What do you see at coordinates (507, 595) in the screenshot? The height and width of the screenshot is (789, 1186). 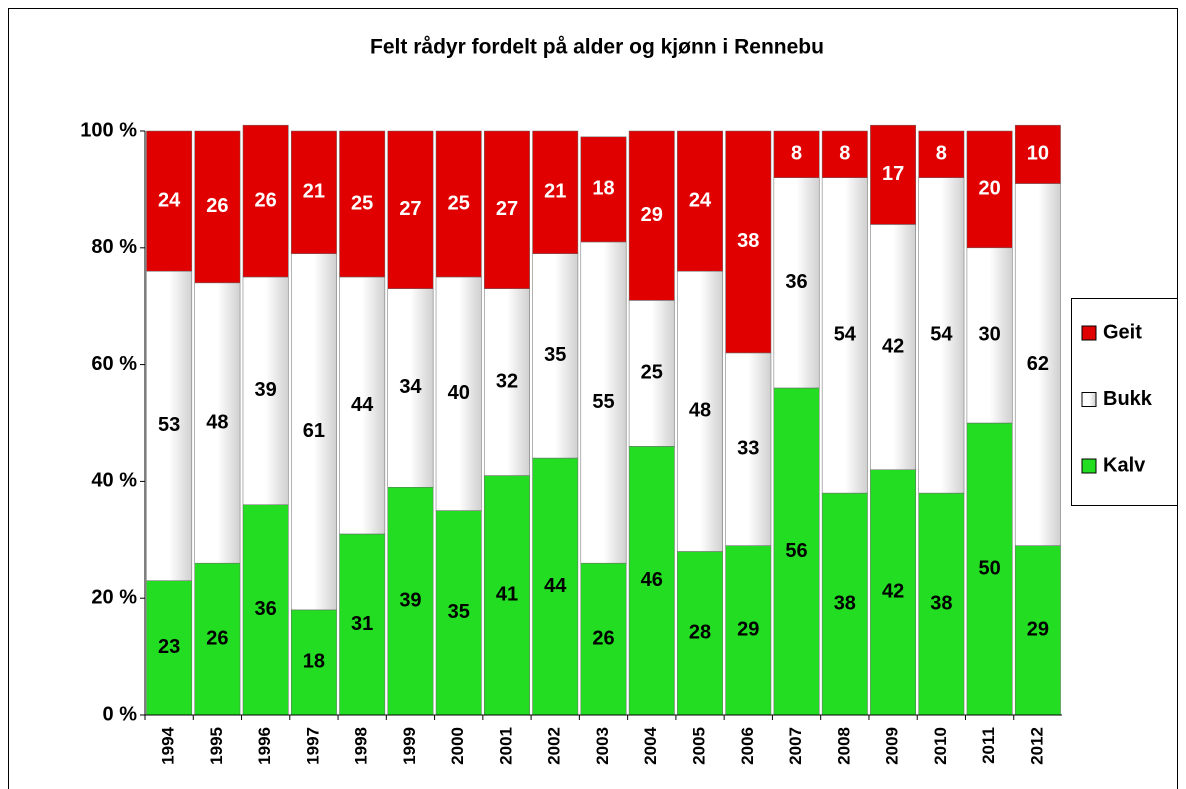 I see `data-label: 41` at bounding box center [507, 595].